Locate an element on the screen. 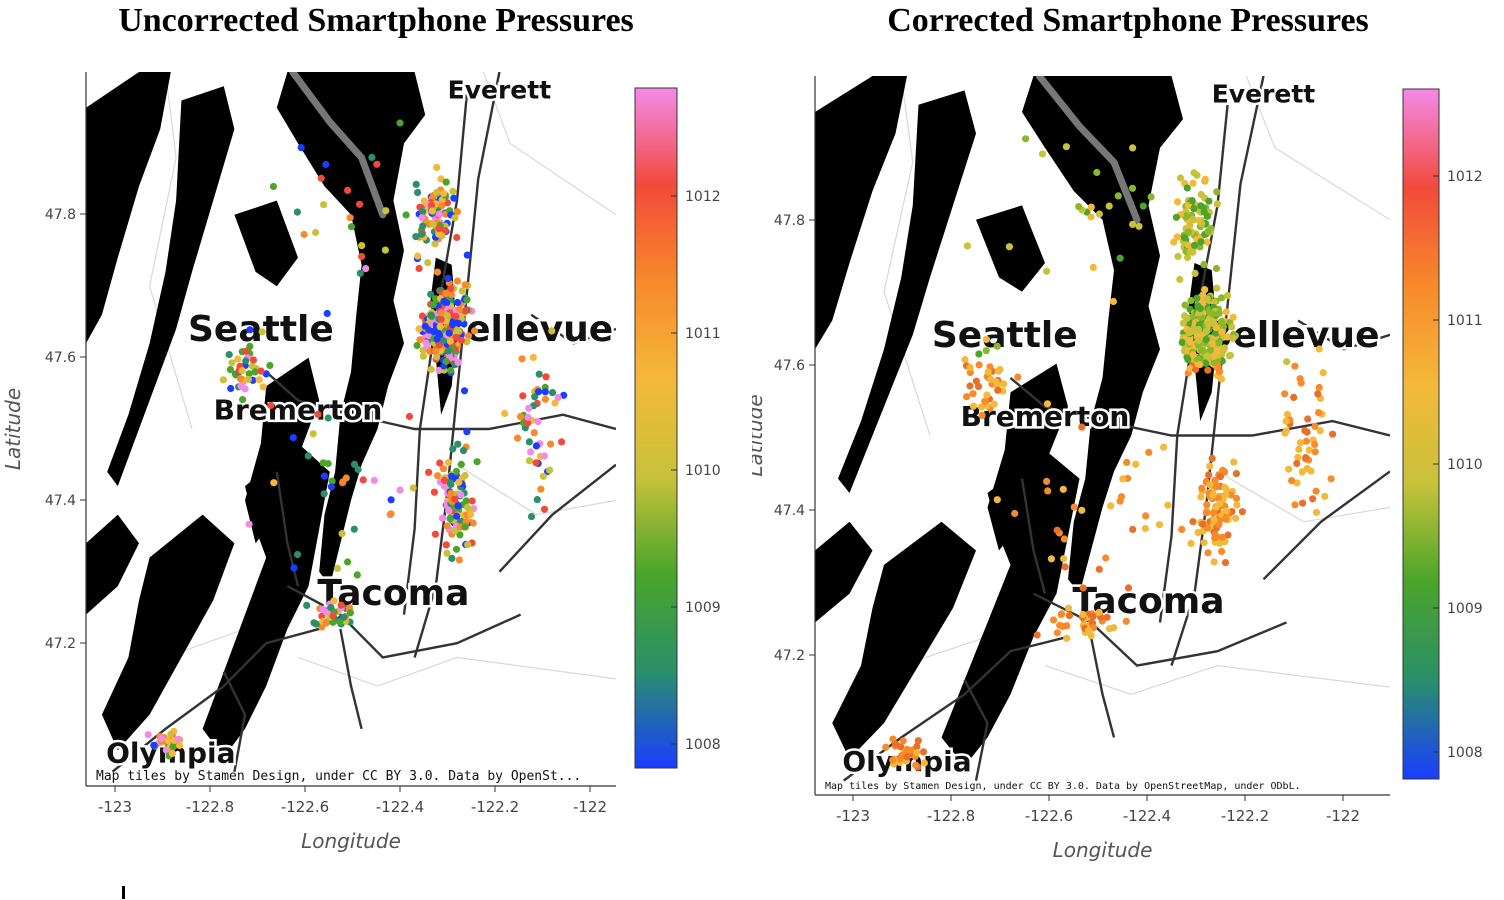 This screenshot has width=1504, height=900. colorbar-tick-label: 1009 is located at coordinates (1465, 609).